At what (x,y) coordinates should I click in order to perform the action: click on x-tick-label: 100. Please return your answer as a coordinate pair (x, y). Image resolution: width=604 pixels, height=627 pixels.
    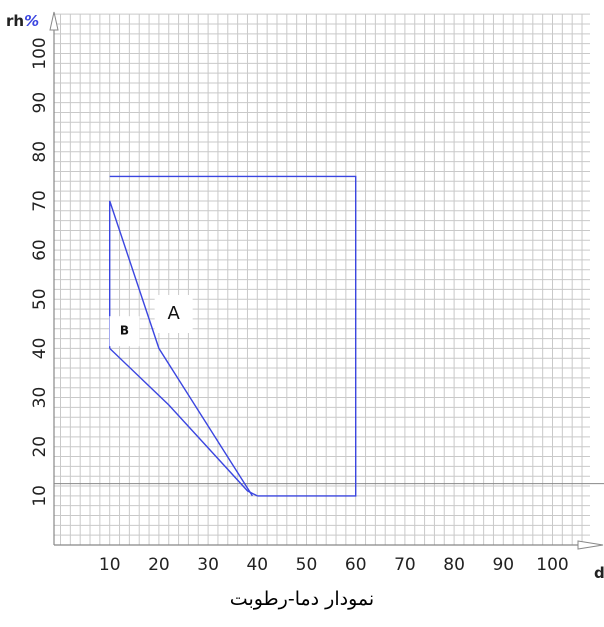
    Looking at the image, I should click on (552, 565).